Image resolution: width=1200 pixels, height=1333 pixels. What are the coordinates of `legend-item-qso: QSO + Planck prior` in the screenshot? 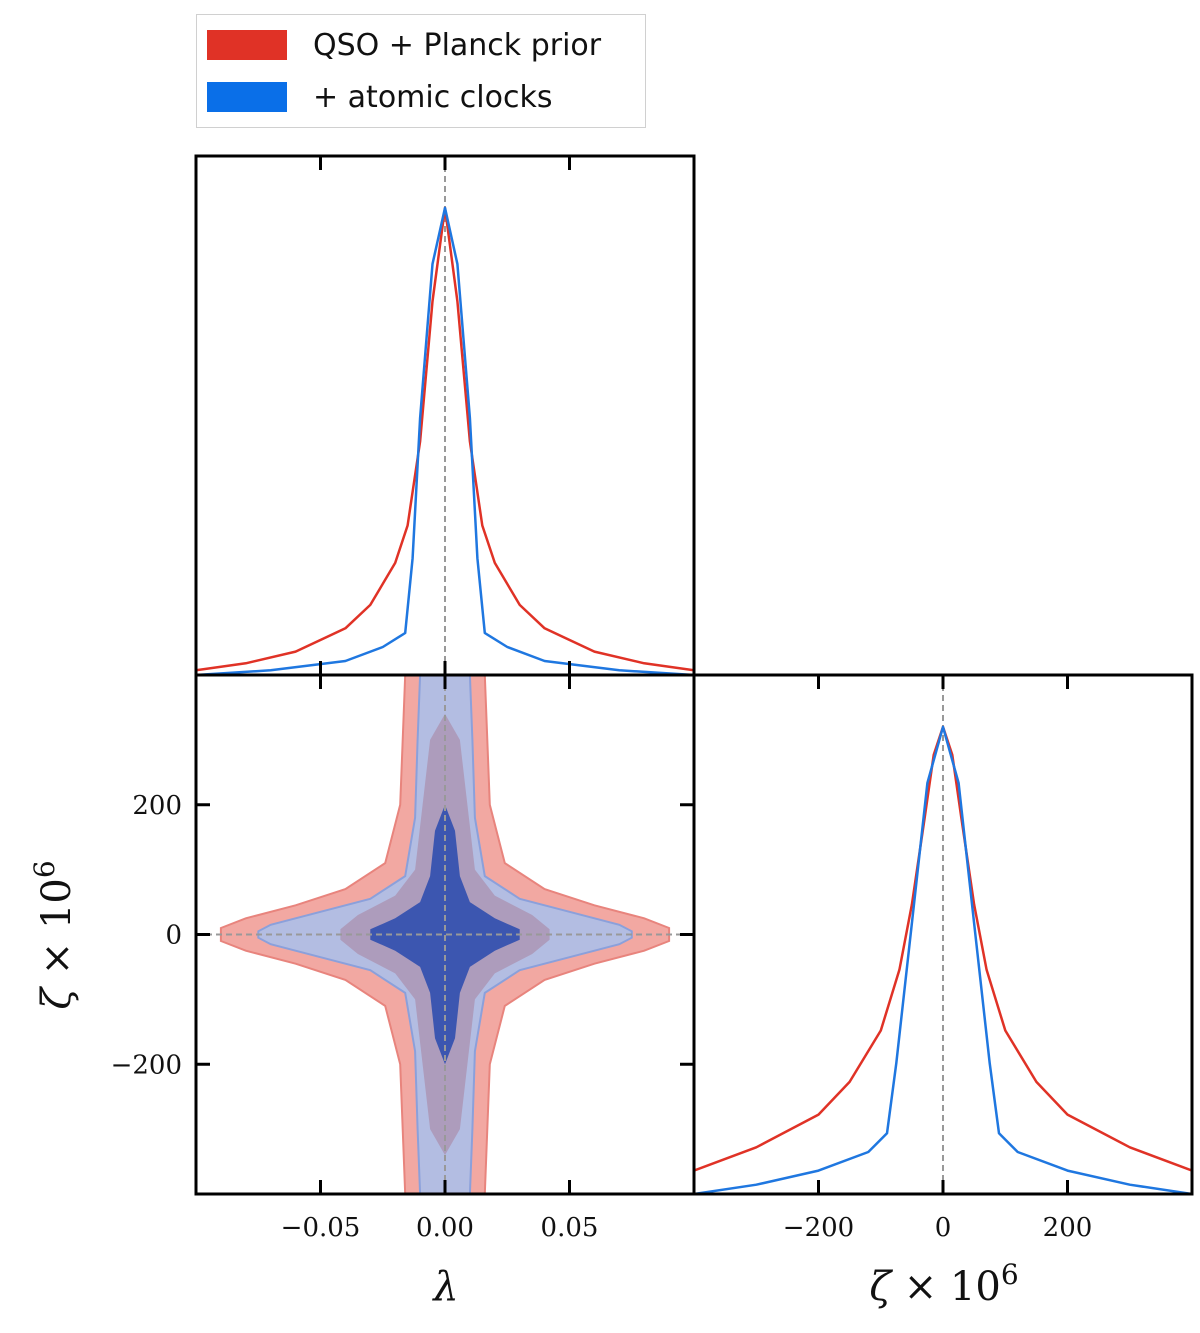 It's located at (404, 45).